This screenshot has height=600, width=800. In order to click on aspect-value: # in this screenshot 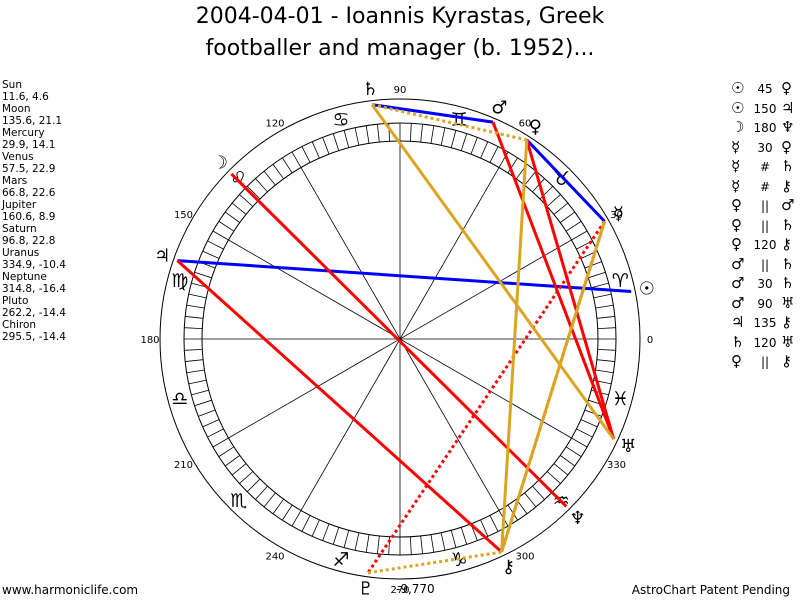, I will do `click(765, 186)`.